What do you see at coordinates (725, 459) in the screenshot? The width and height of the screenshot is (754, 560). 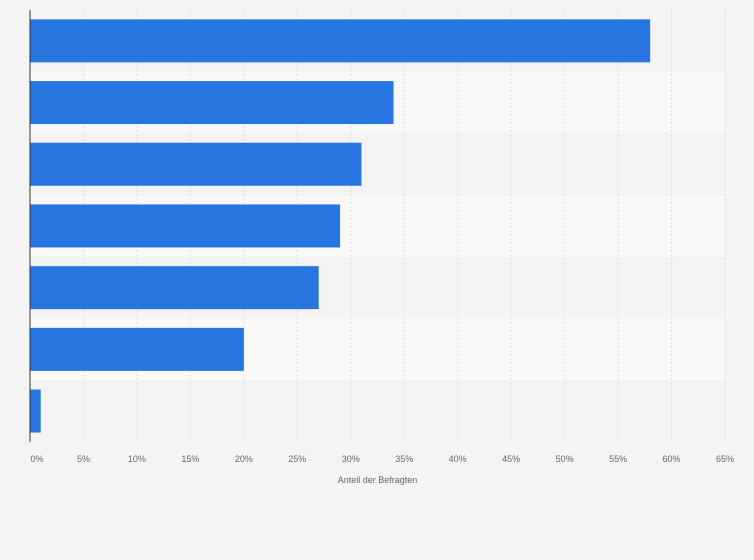 I see `x-tick-label: 65%` at bounding box center [725, 459].